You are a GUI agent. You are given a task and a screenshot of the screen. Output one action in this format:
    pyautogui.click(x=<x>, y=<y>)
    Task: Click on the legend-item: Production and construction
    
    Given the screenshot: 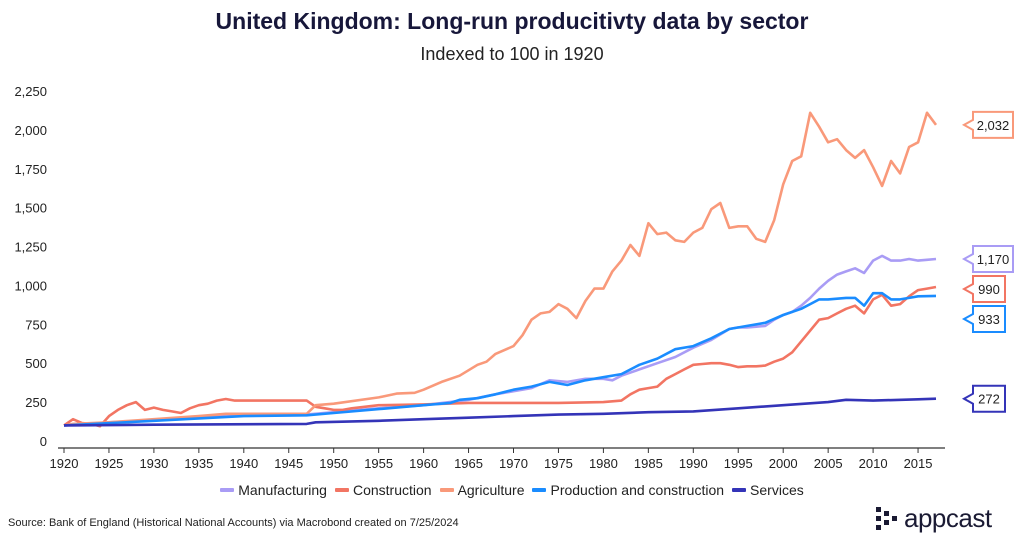 What is the action you would take?
    pyautogui.click(x=628, y=490)
    